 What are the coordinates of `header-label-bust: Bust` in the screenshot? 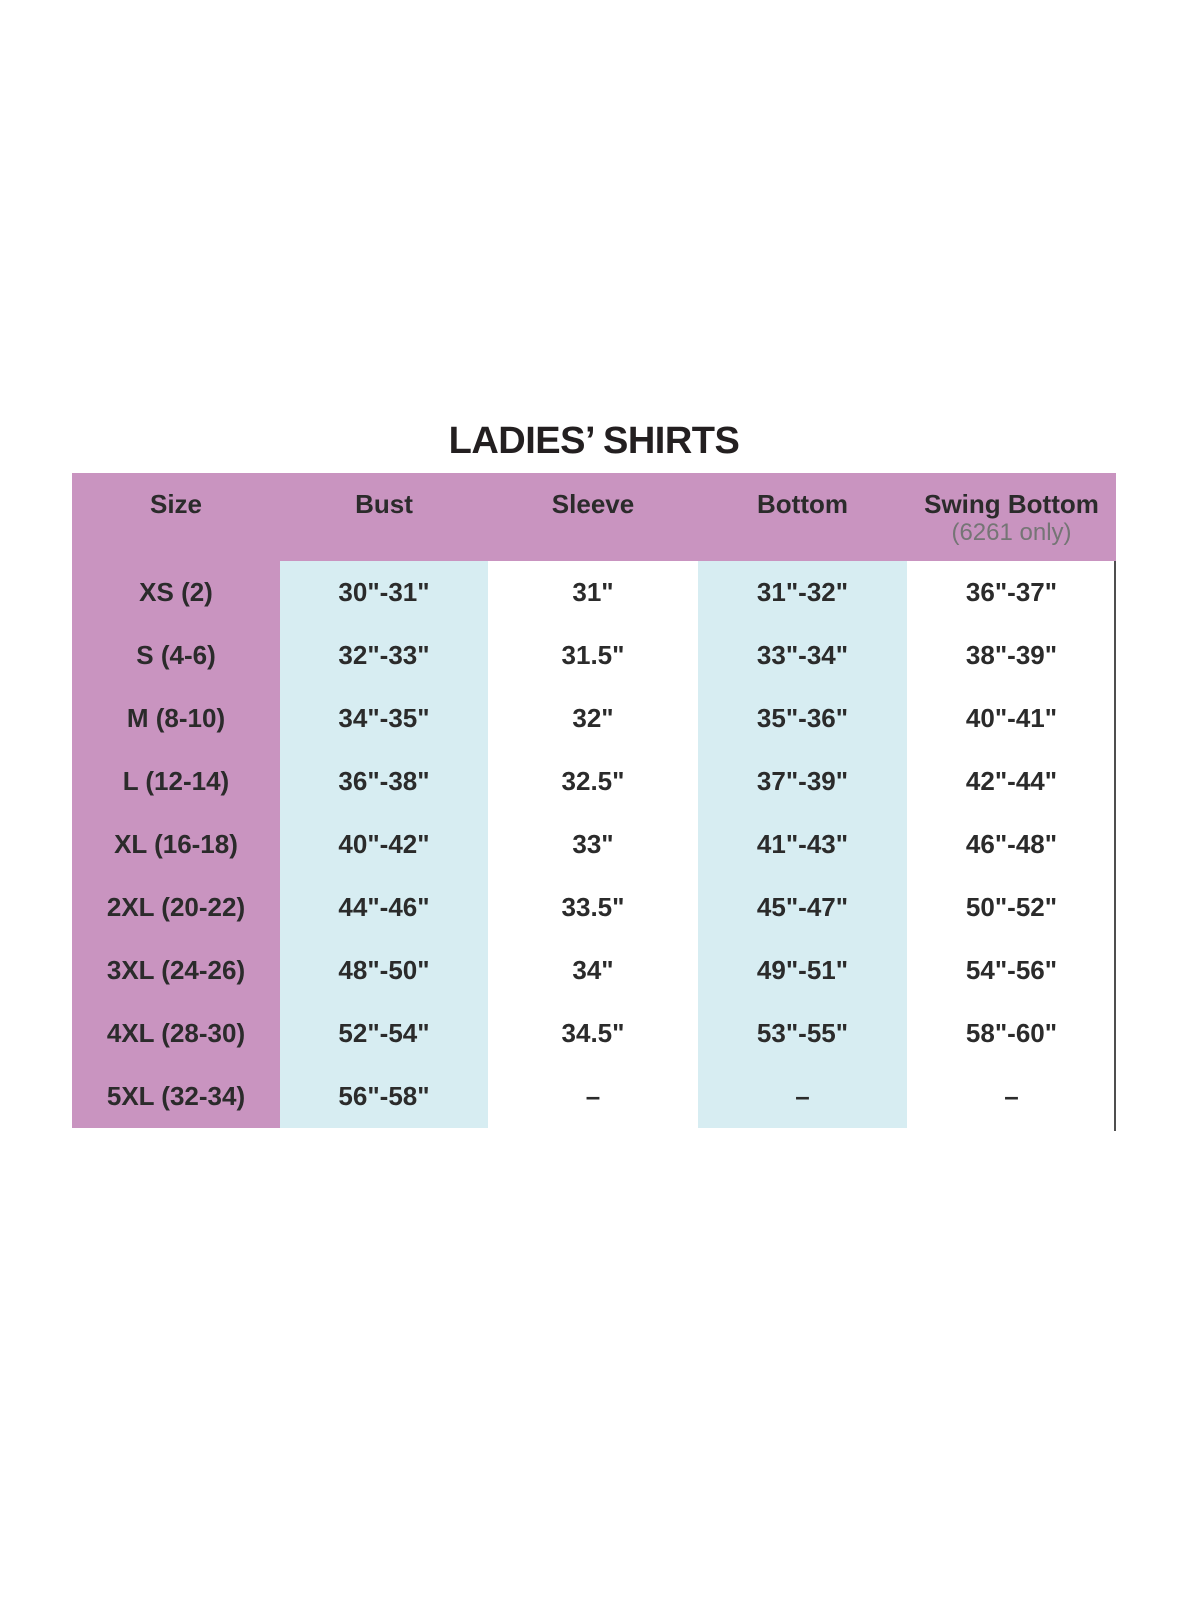 It's located at (384, 504).